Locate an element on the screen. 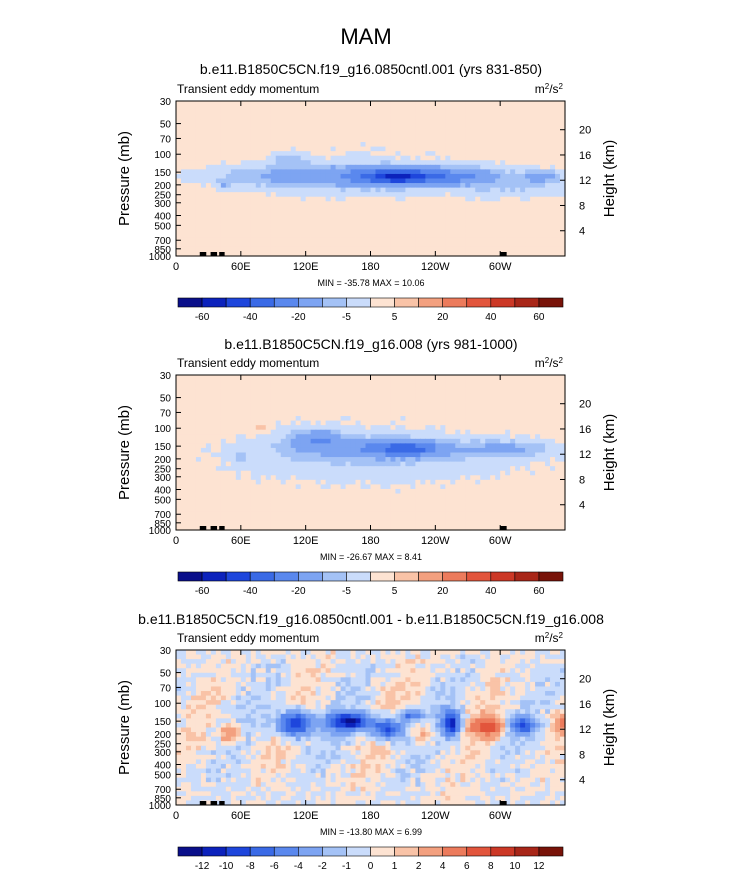 This screenshot has width=733, height=888. colorbar-label: -60 is located at coordinates (202, 317).